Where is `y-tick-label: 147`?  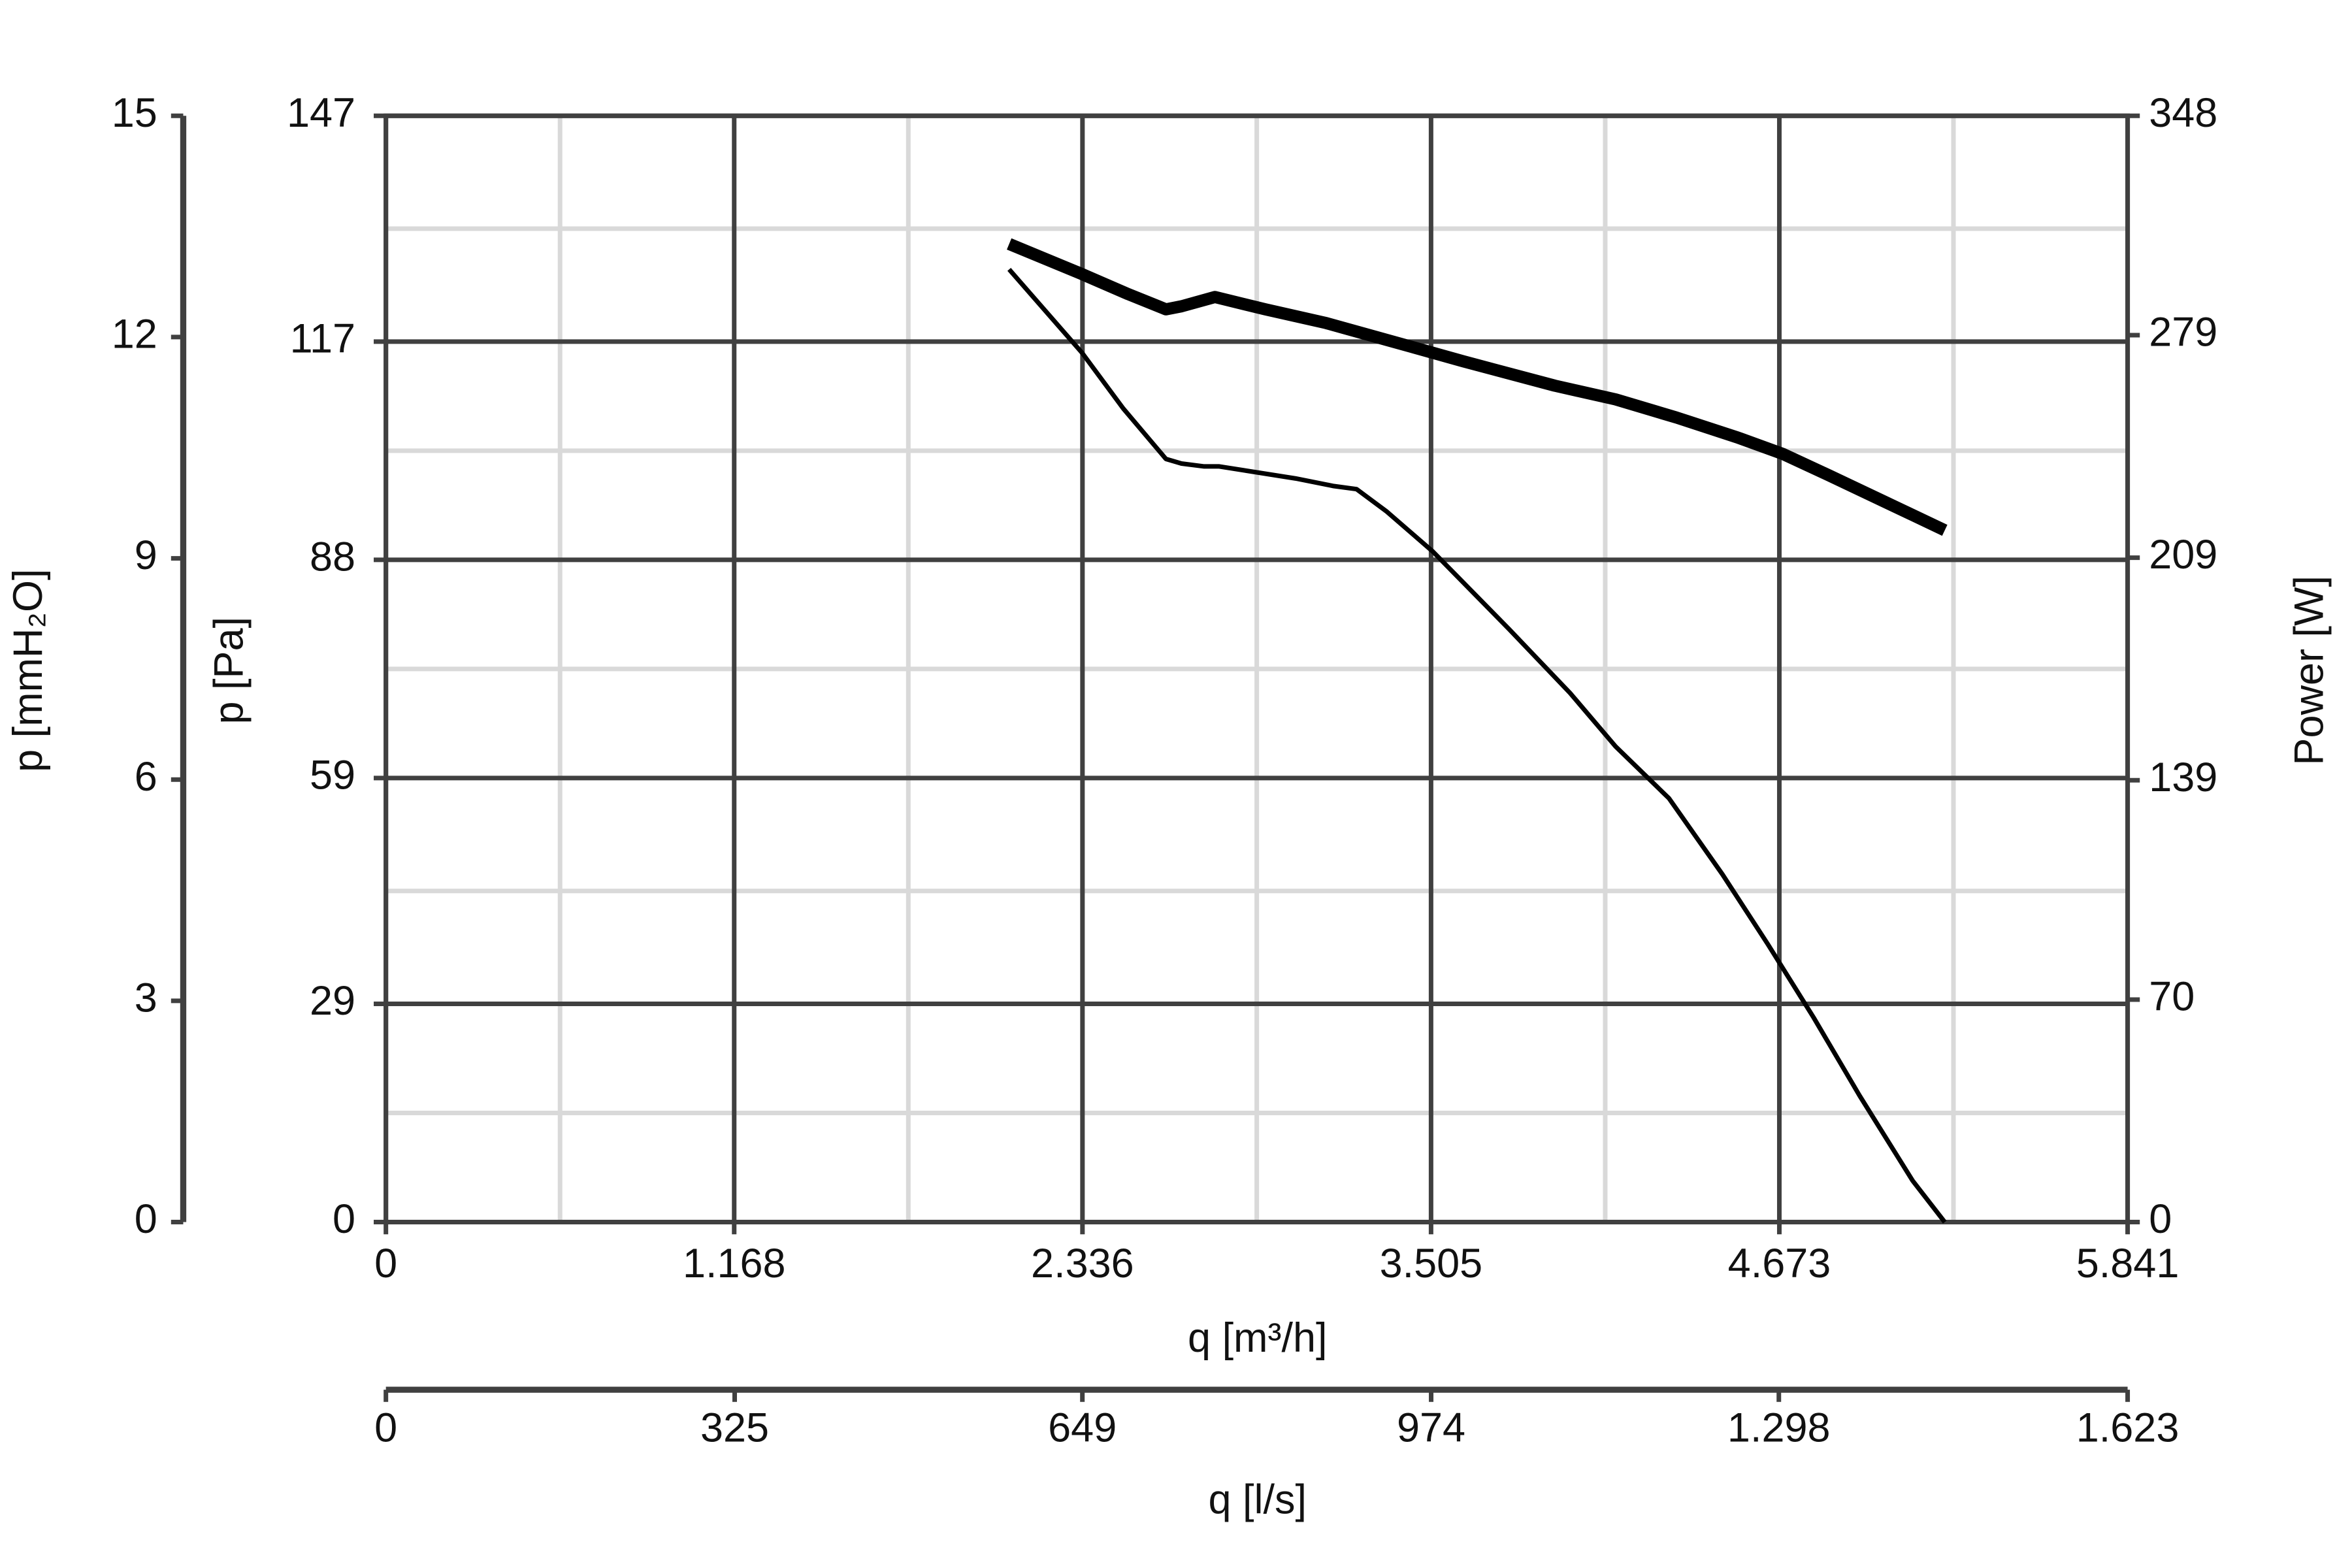
y-tick-label: 147 is located at coordinates (321, 113).